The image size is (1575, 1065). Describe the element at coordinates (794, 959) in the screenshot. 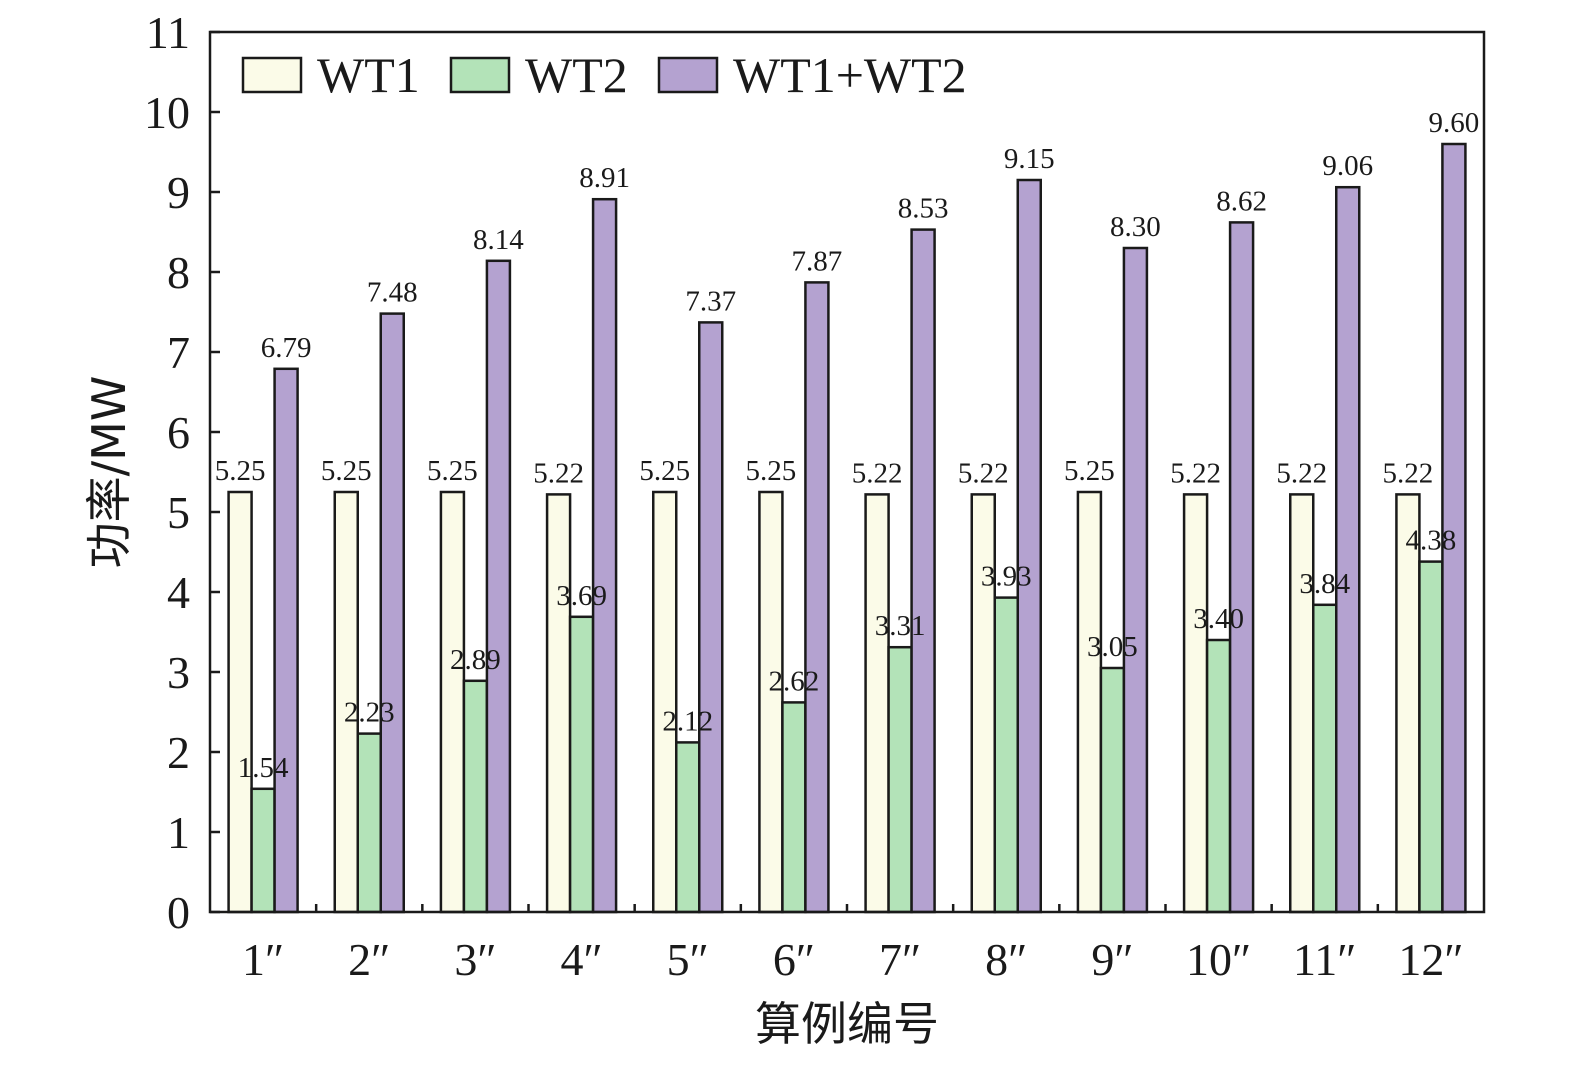

I see `x-tick-label: 6″` at that location.